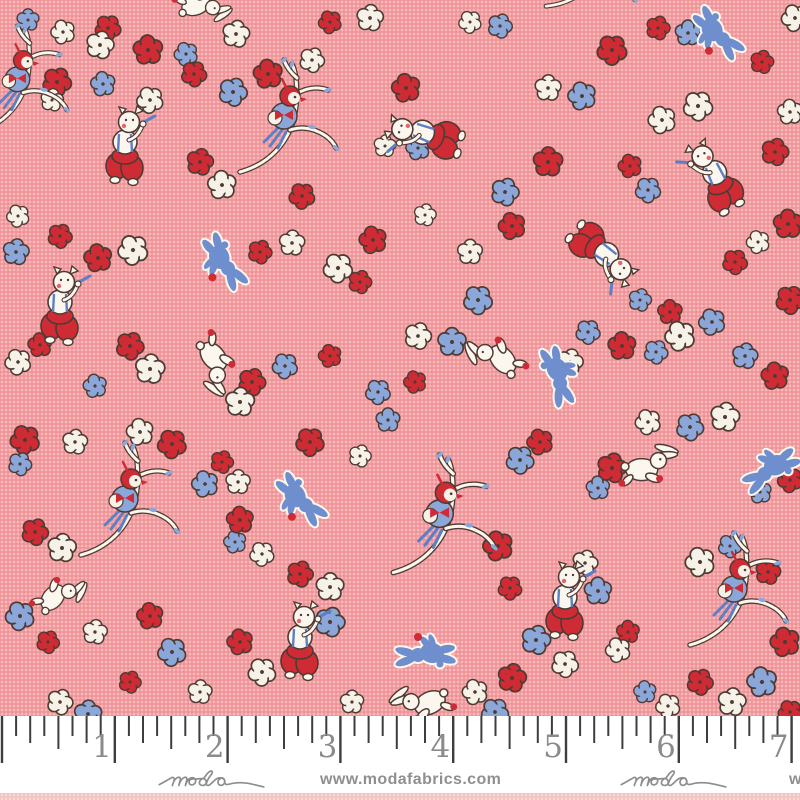 This screenshot has width=800, height=800. Describe the element at coordinates (288, 116) in the screenshot. I see `motif-bird-branch` at that location.